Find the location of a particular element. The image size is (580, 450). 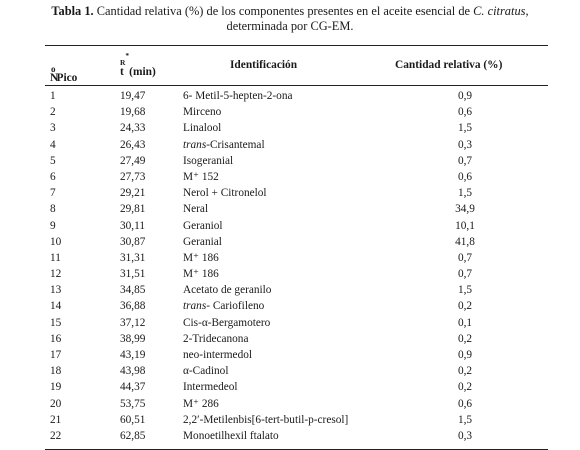

header-tr-t: t is located at coordinates (122, 72).